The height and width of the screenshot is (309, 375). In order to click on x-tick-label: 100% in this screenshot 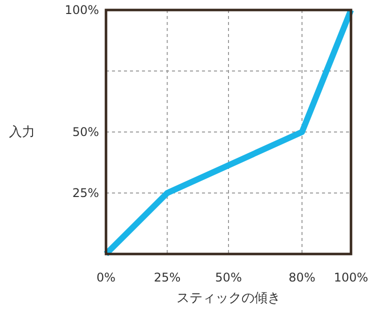, I will do `click(351, 277)`.